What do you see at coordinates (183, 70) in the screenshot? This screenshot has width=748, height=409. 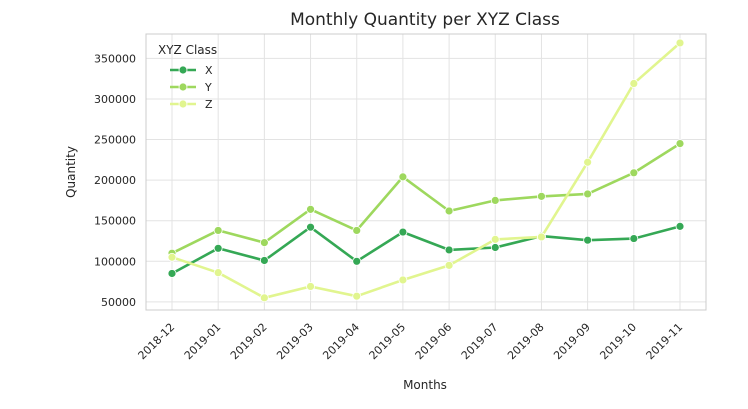 I see `legend-marker-X` at bounding box center [183, 70].